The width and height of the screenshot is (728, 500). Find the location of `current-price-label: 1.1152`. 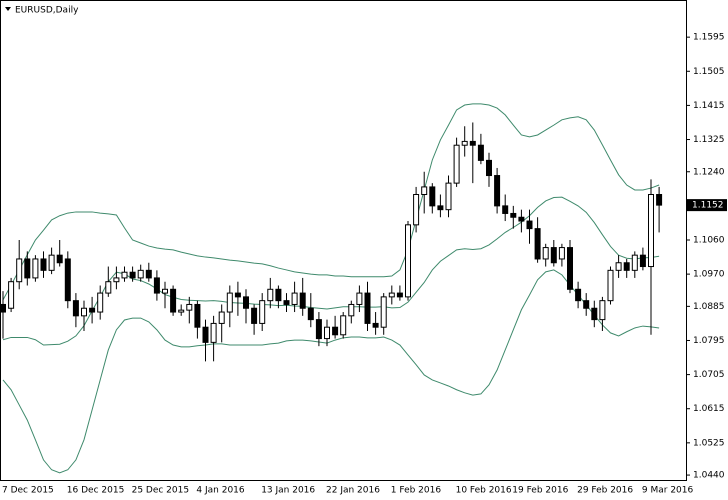

current-price-label: 1.1152 is located at coordinates (708, 206).